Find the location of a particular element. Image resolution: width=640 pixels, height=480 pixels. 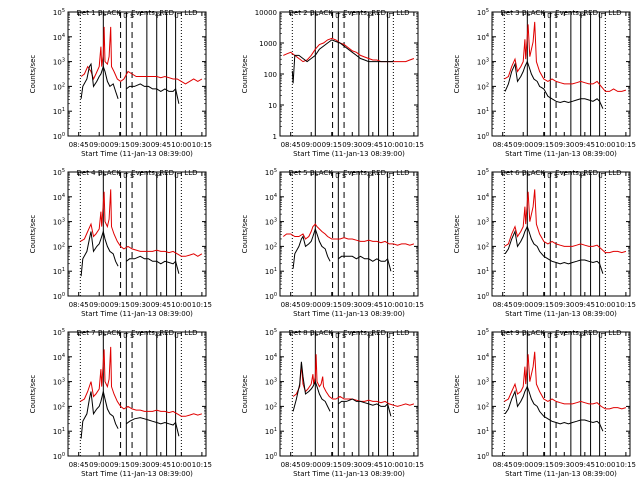

lld-series-line is located at coordinates (565, 56).